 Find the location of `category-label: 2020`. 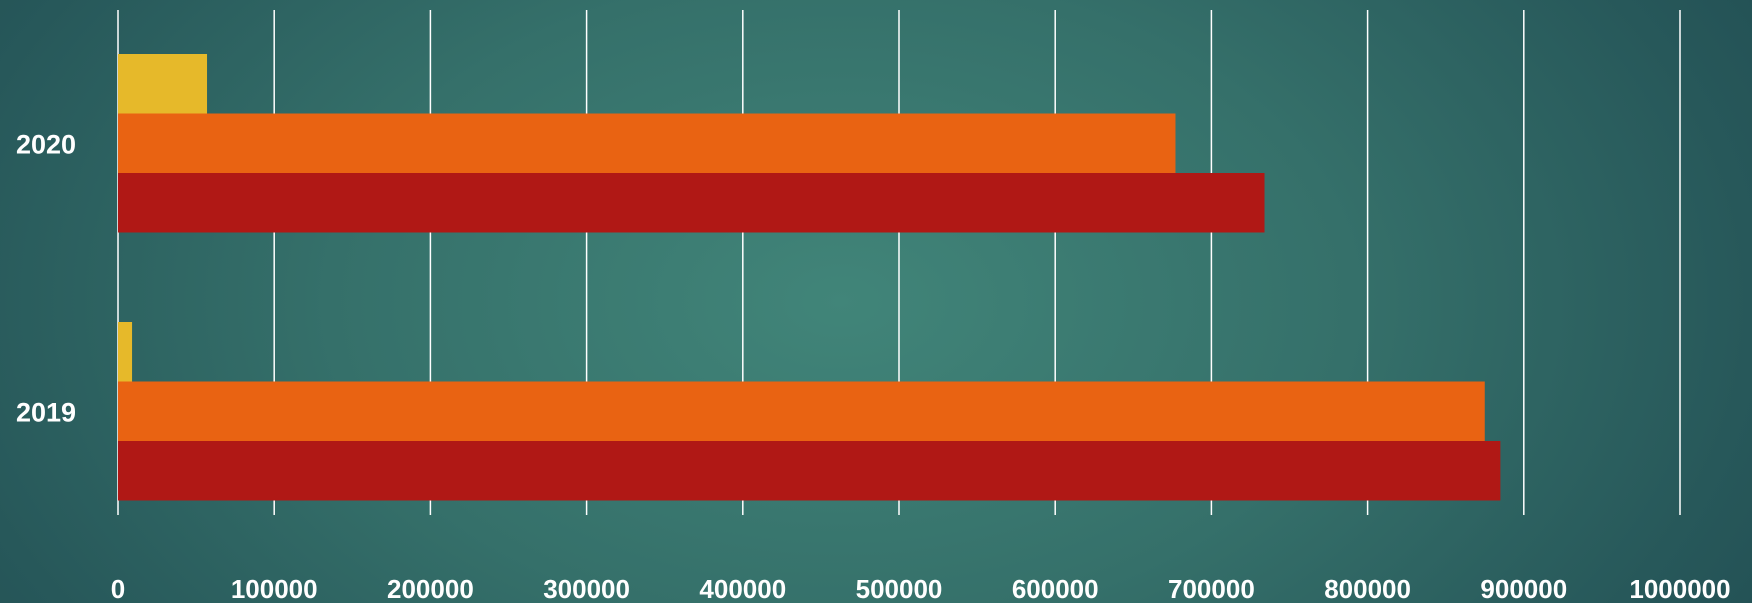

category-label: 2020 is located at coordinates (46, 144).